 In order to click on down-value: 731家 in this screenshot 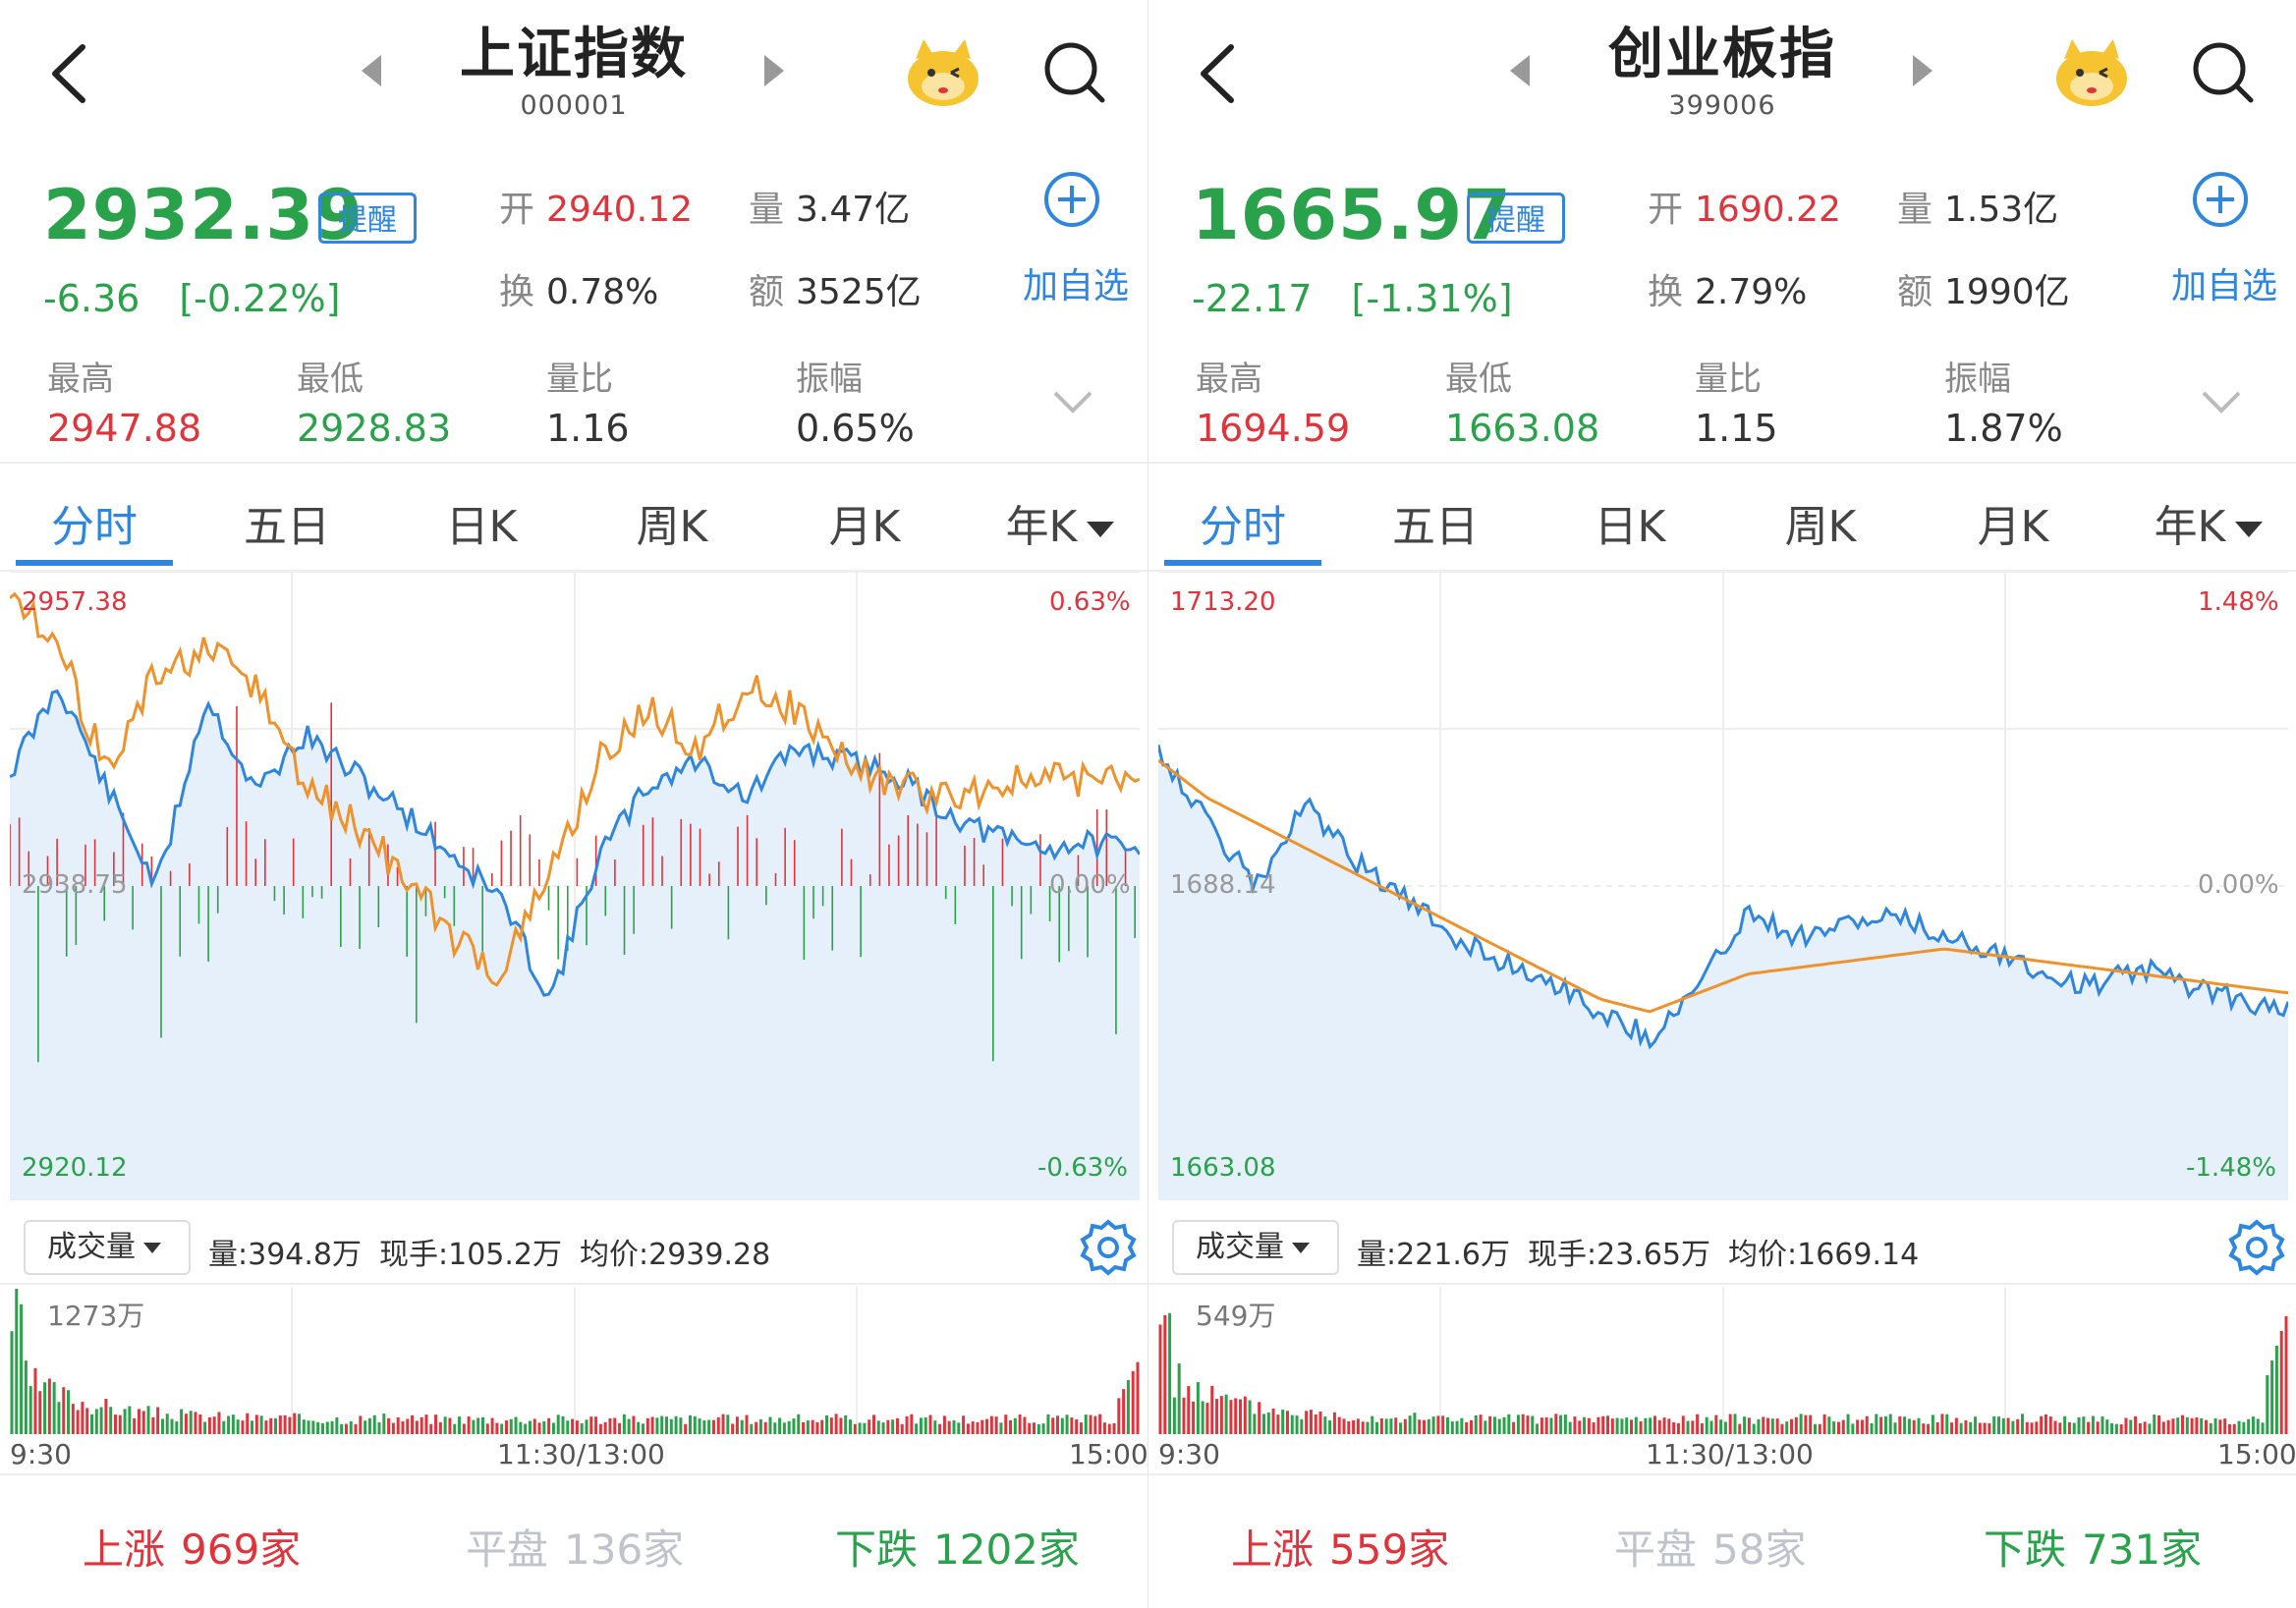, I will do `click(2142, 1550)`.